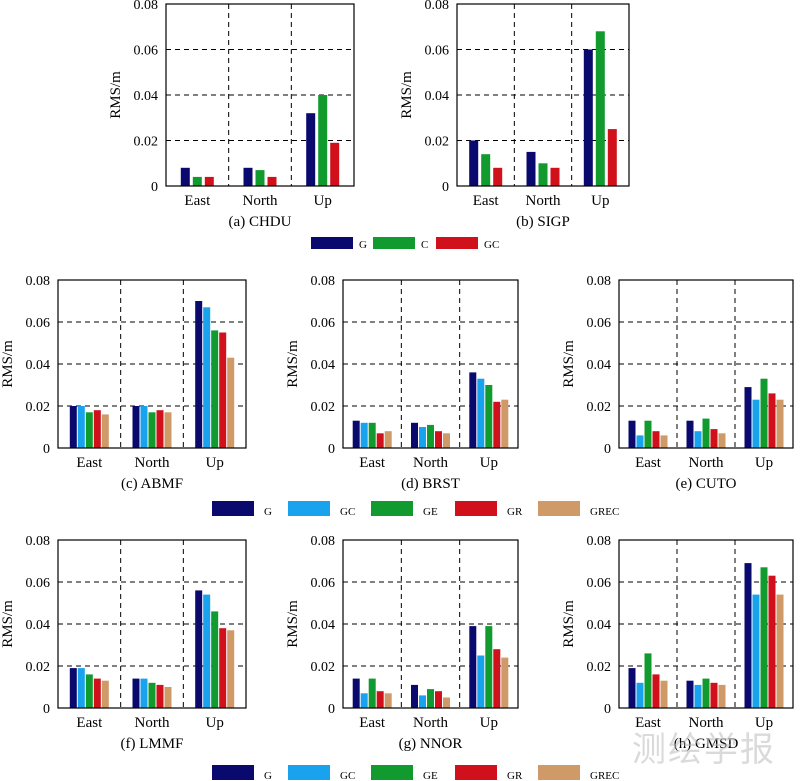  I want to click on legend-row-1: G C GC, so click(405, 244).